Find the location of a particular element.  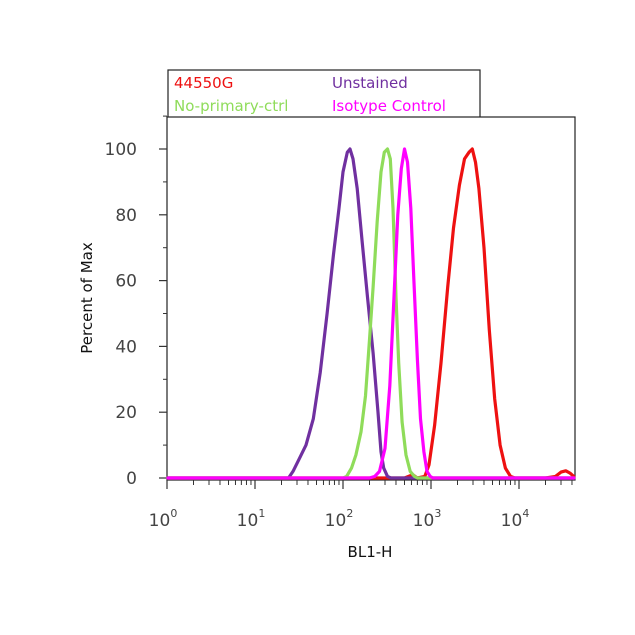

legend-entry-no-primary-ctrl: No-primary-ctrl is located at coordinates (231, 106).